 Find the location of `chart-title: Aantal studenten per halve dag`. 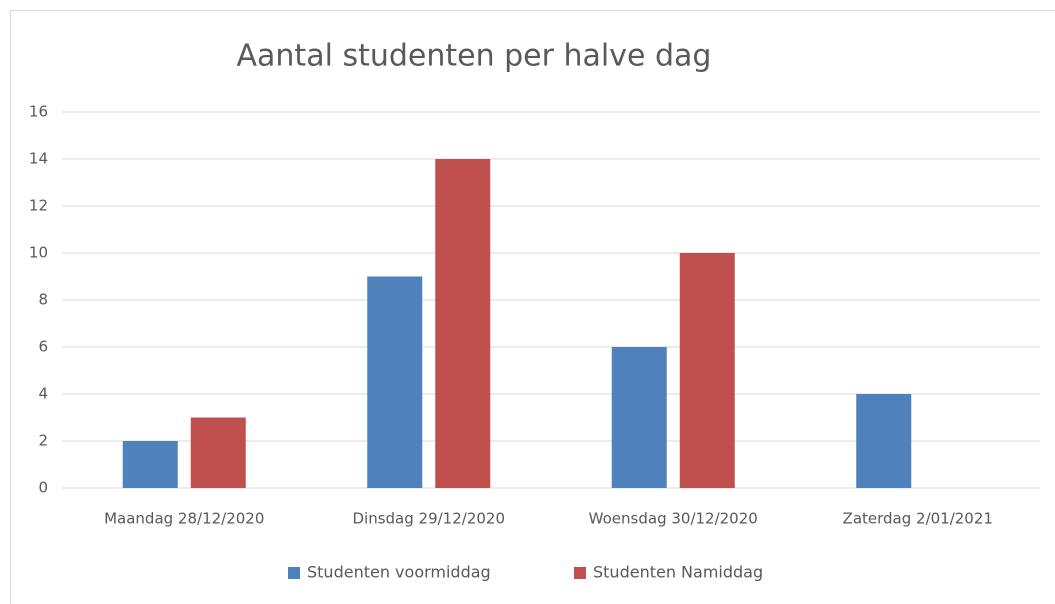

chart-title: Aantal studenten per halve dag is located at coordinates (474, 56).